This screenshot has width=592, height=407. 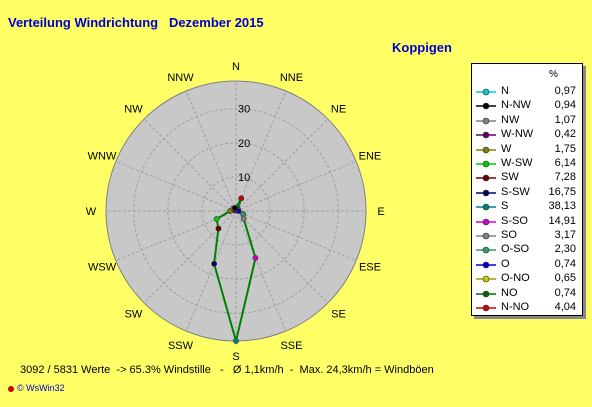 I want to click on legend-value: 3,17, so click(x=565, y=235).